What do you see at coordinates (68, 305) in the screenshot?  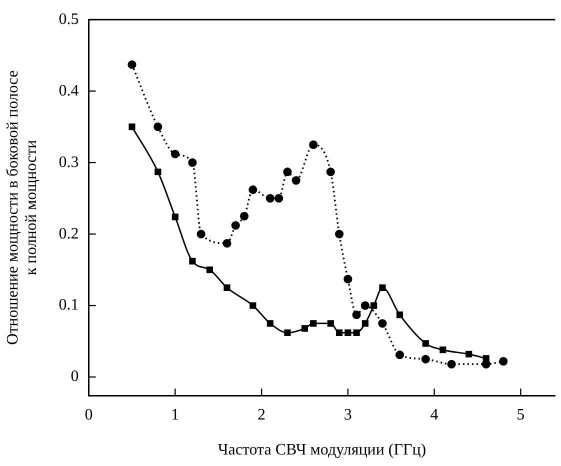 I see `y-tick-label: 0.1` at bounding box center [68, 305].